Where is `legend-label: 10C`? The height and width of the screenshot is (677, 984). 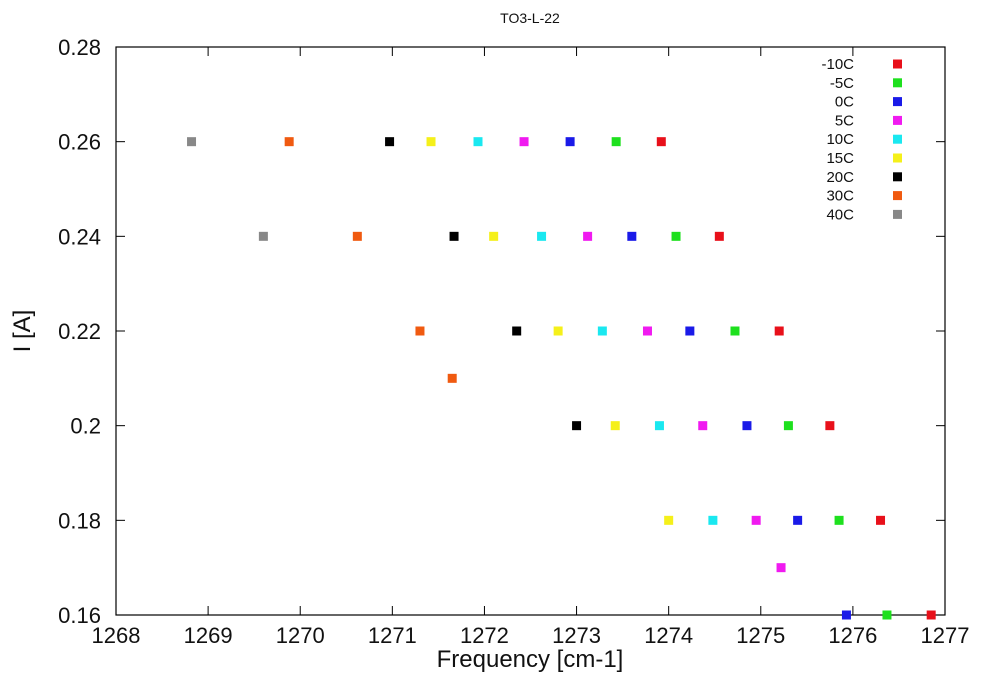 legend-label: 10C is located at coordinates (840, 139).